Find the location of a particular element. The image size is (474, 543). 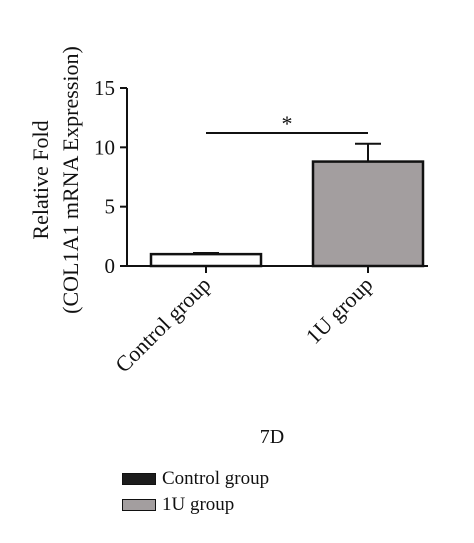

legend-item-1u: 1U group is located at coordinates (195, 505).